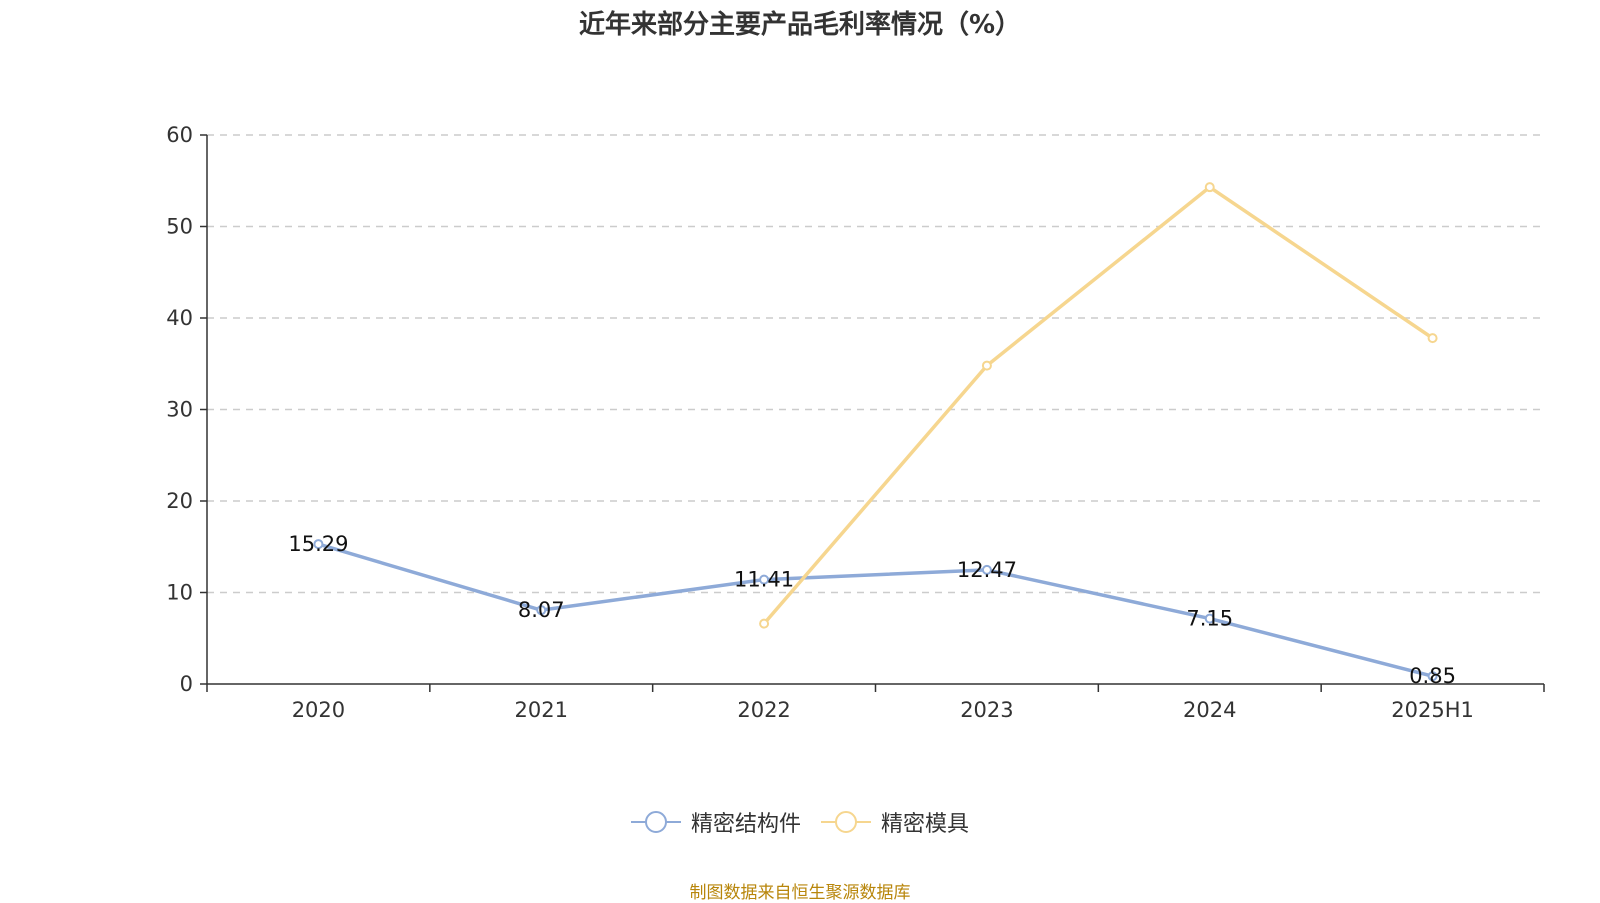 The width and height of the screenshot is (1600, 903). What do you see at coordinates (800, 893) in the screenshot?
I see `source-note: 制图数据来自恒生聚源数据库` at bounding box center [800, 893].